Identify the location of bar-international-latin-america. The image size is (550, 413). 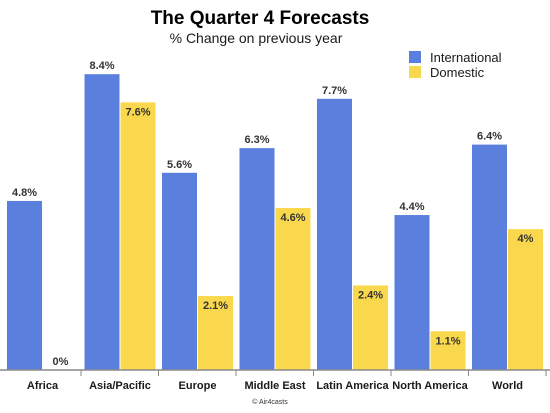
(334, 234).